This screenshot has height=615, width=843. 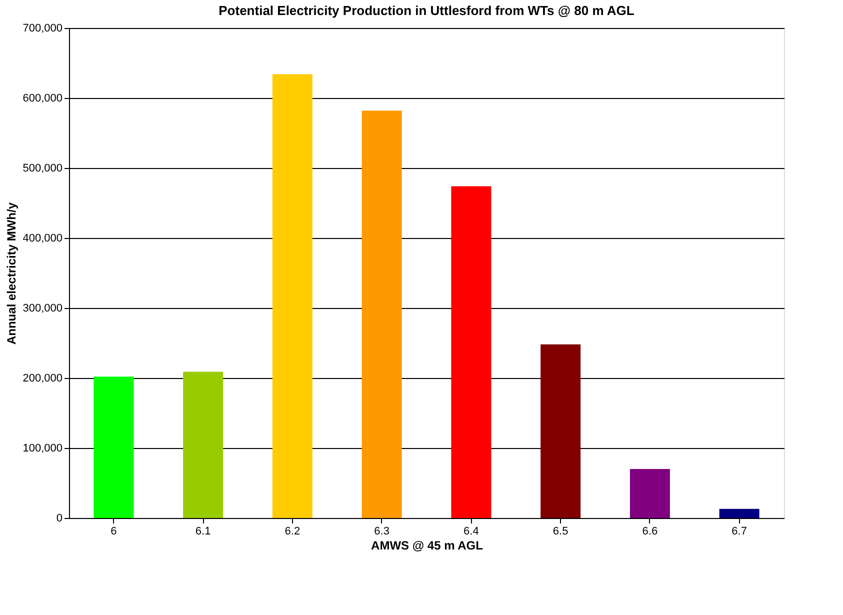 What do you see at coordinates (42, 28) in the screenshot?
I see `y-tick-label: 700,000` at bounding box center [42, 28].